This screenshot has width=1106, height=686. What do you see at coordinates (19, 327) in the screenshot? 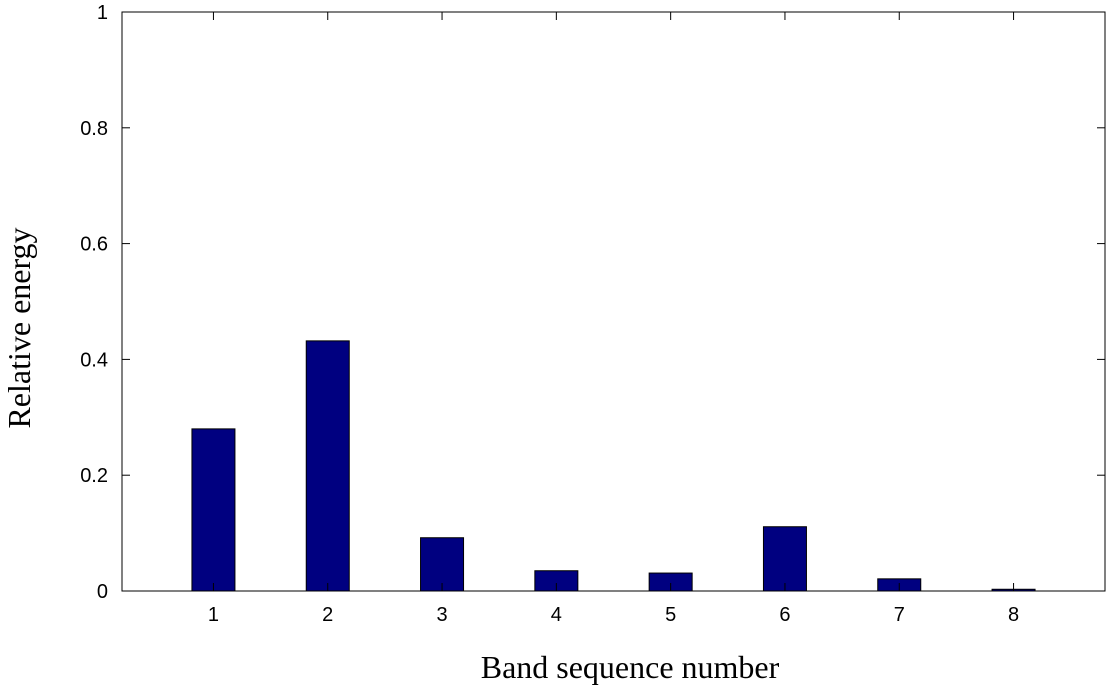
I see `y-axis-label: Relative energy` at bounding box center [19, 327].